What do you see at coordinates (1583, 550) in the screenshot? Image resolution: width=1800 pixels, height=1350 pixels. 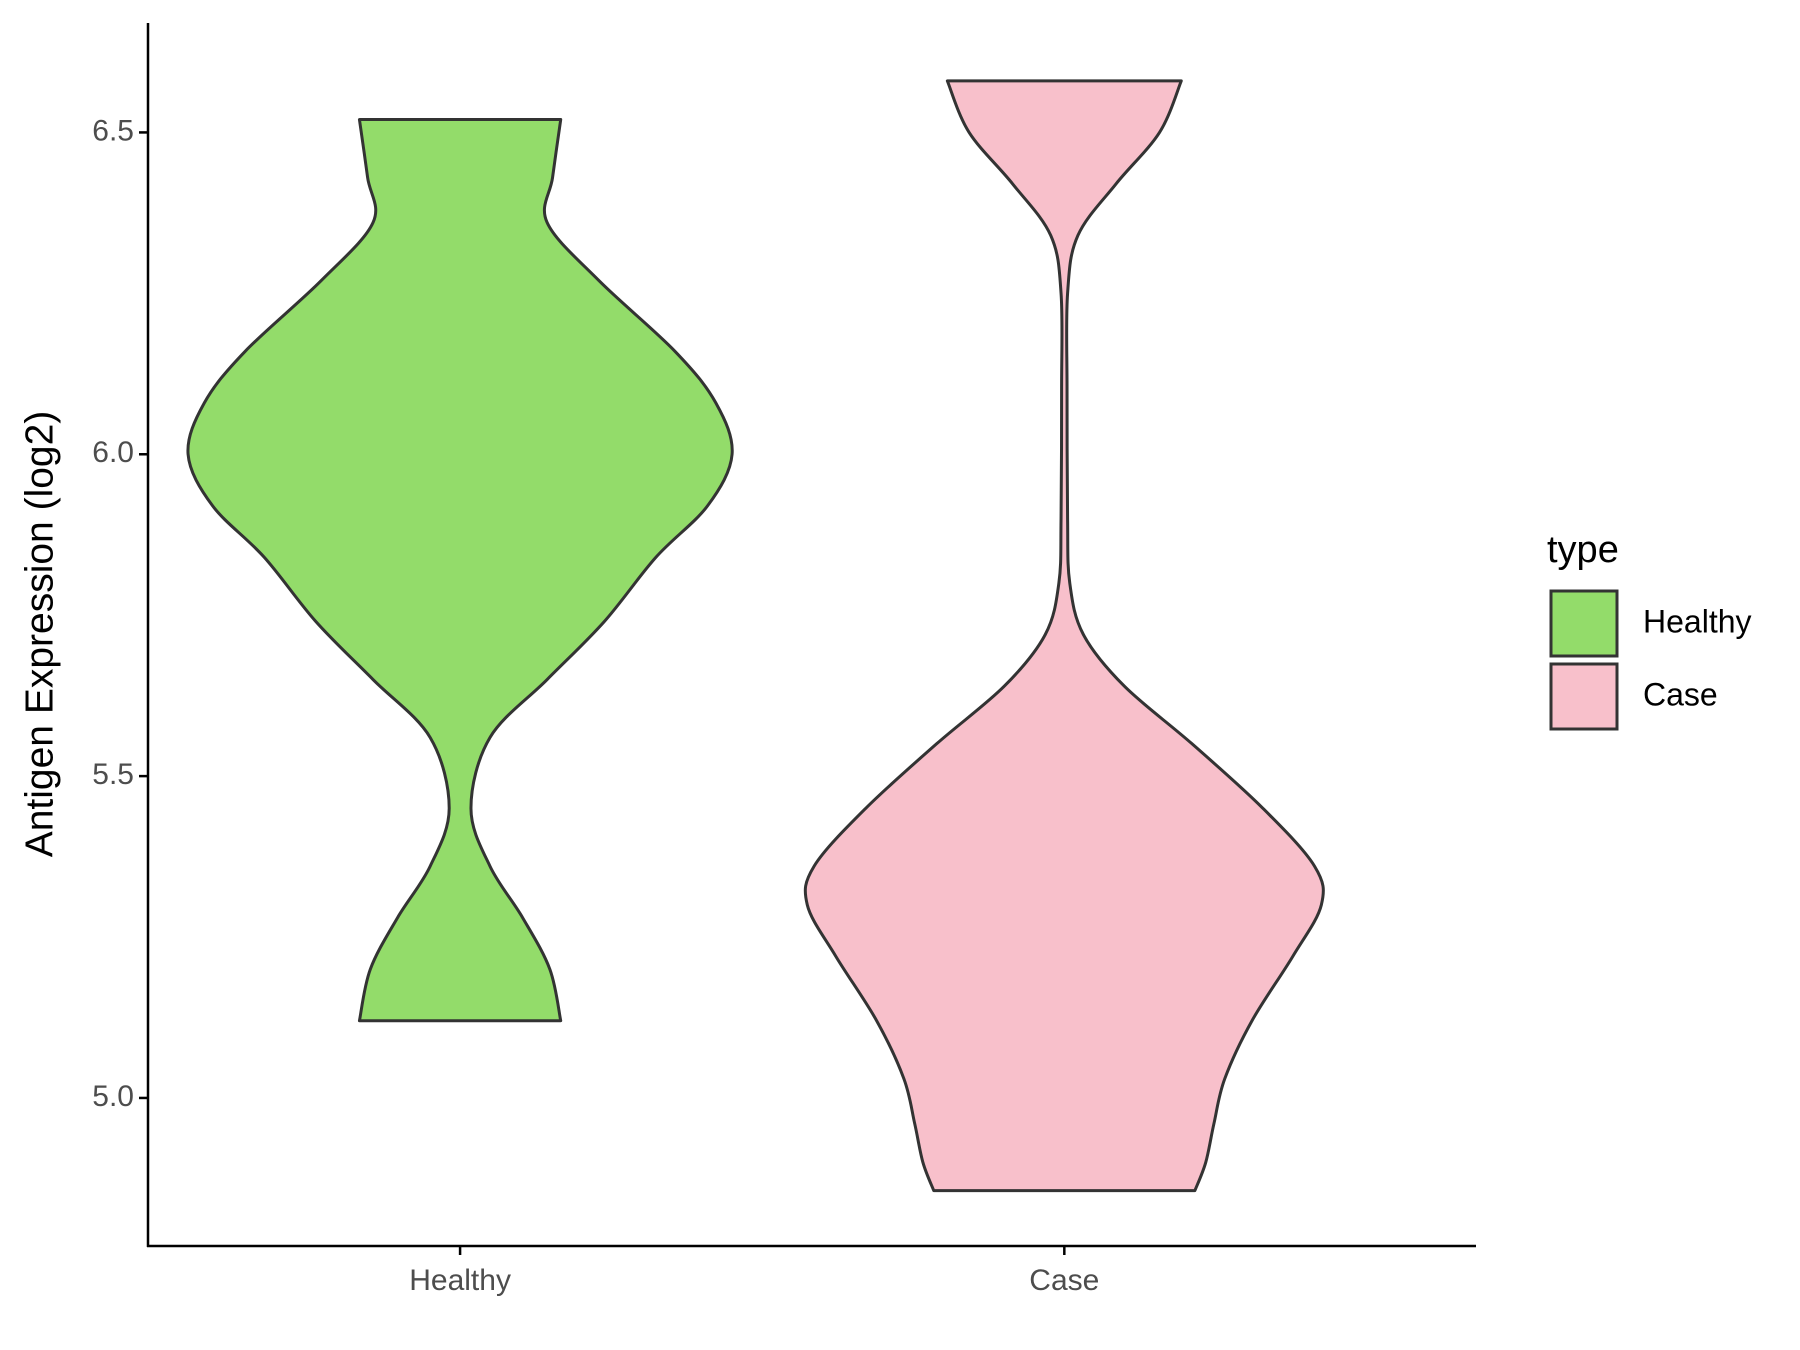 I see `legend-title: type` at bounding box center [1583, 550].